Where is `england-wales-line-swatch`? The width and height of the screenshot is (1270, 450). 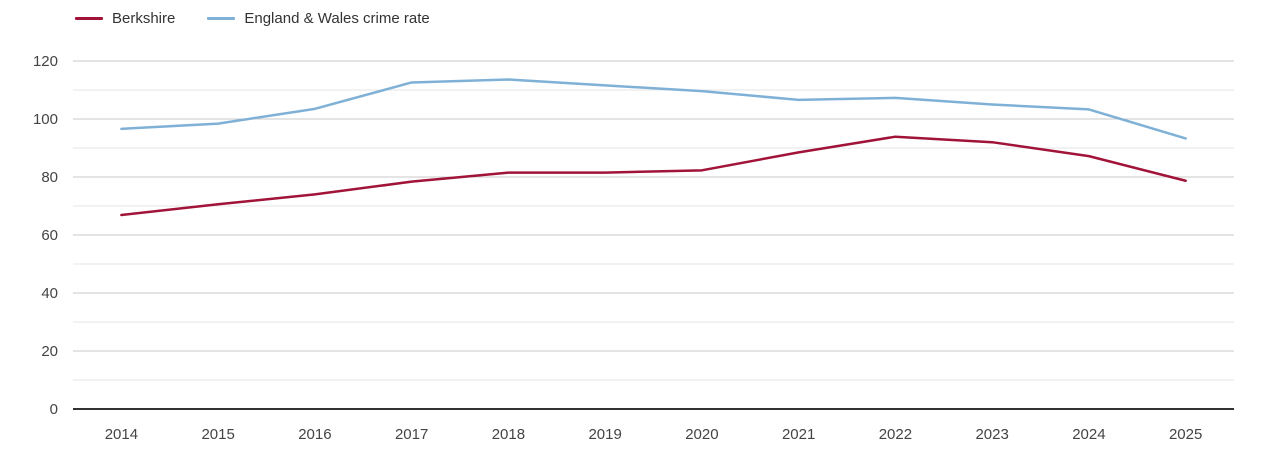
england-wales-line-swatch is located at coordinates (221, 18).